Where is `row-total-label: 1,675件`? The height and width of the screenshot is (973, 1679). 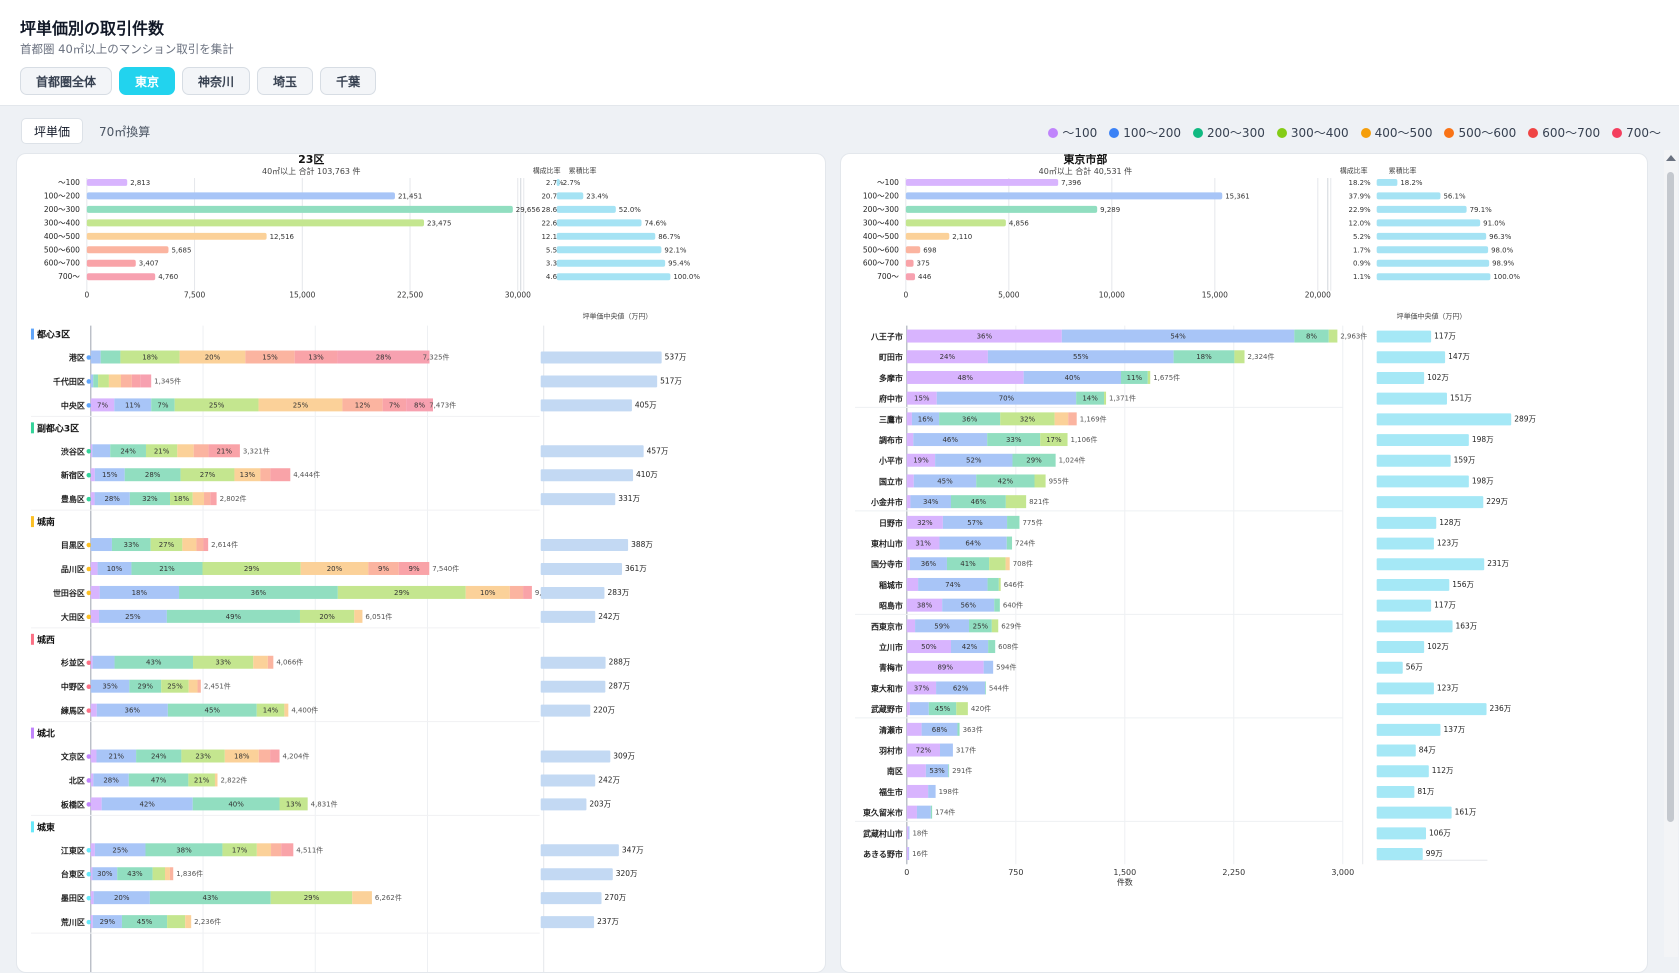 row-total-label: 1,675件 is located at coordinates (1166, 377).